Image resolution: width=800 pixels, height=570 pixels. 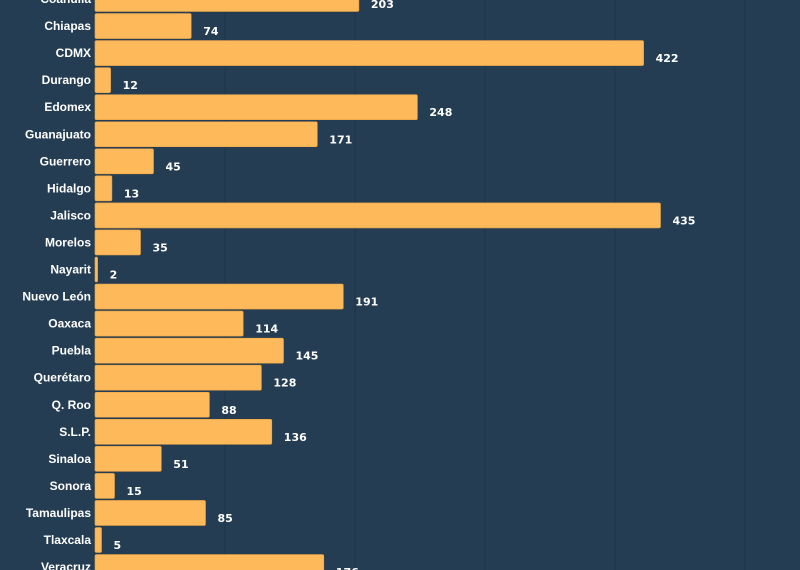 I want to click on value-label: 51, so click(x=180, y=464).